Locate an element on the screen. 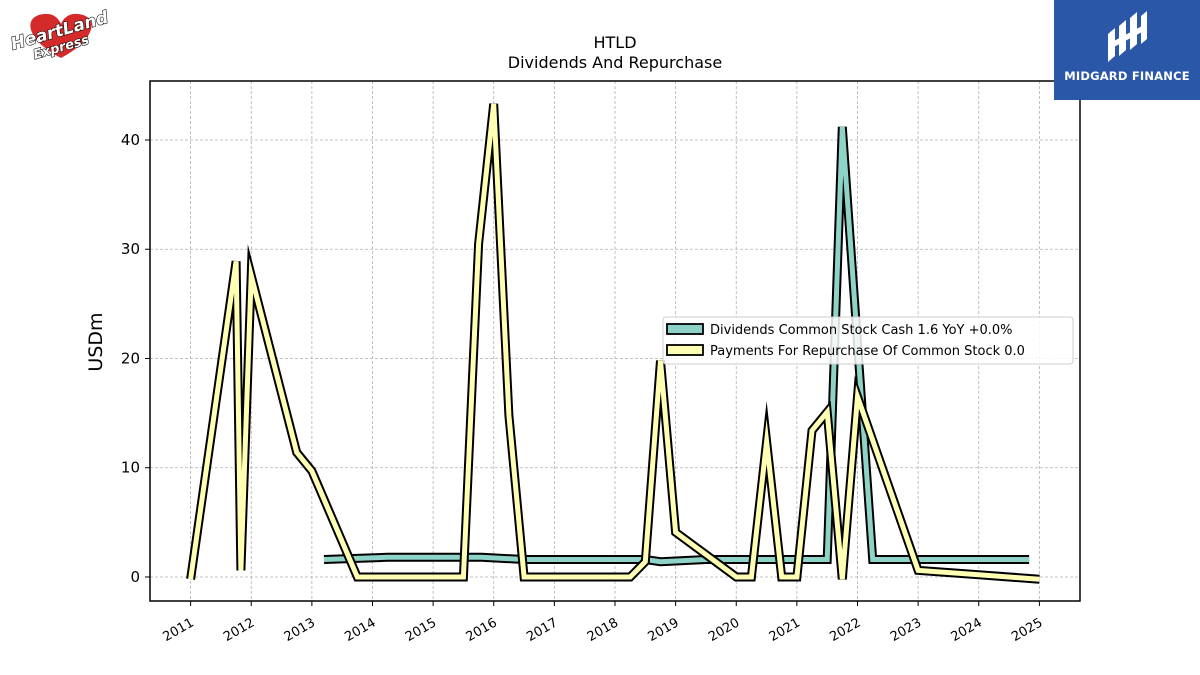 Image resolution: width=1200 pixels, height=675 pixels. x-tick-label: 2023 is located at coordinates (906, 630).